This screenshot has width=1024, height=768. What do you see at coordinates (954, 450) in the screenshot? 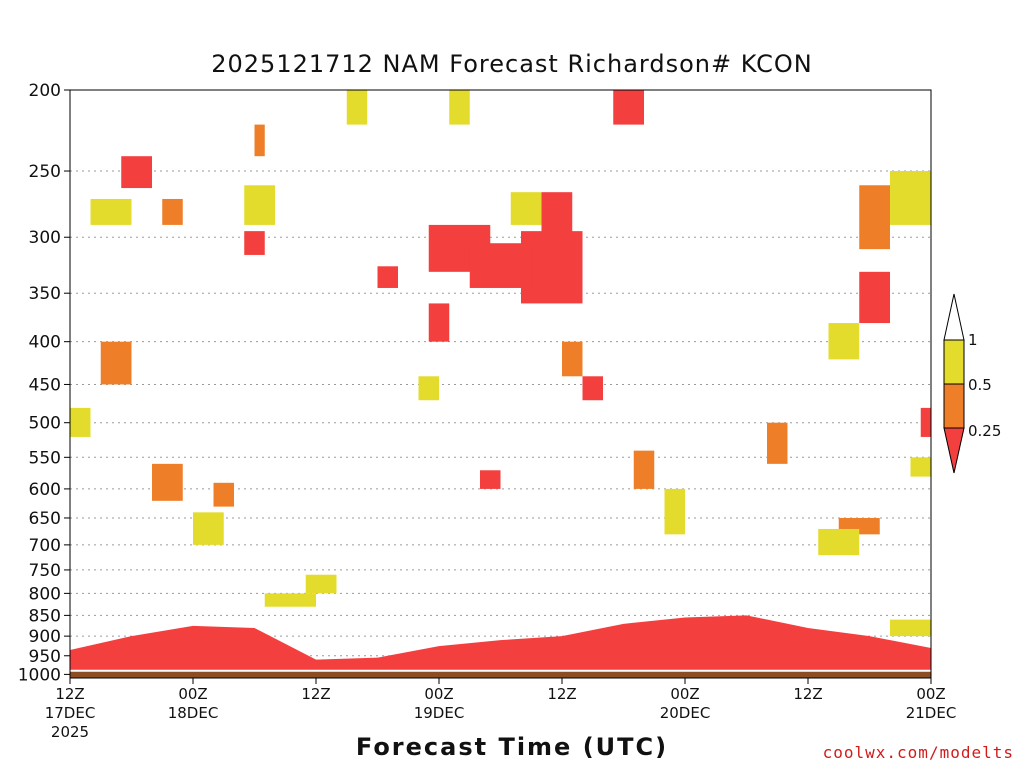
I see `legend-swatch-low` at bounding box center [954, 450].